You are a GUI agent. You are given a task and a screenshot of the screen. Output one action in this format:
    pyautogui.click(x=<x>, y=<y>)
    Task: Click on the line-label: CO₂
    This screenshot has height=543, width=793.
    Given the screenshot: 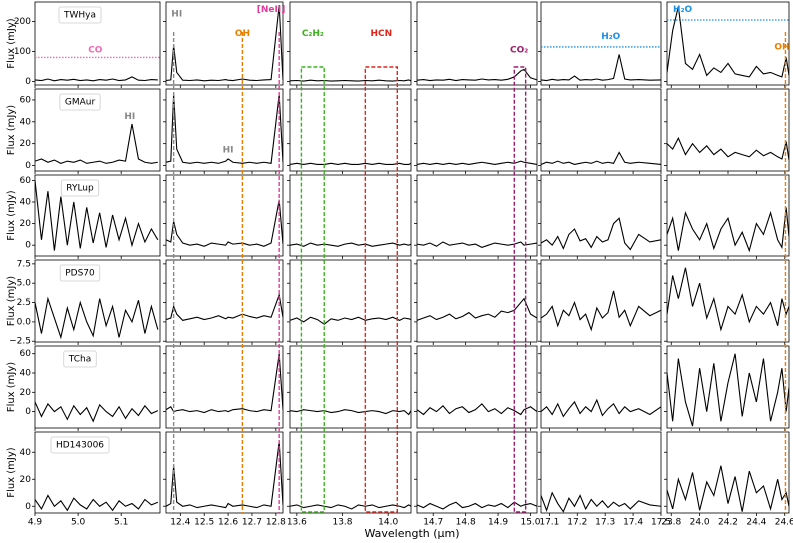 What is the action you would take?
    pyautogui.click(x=519, y=50)
    